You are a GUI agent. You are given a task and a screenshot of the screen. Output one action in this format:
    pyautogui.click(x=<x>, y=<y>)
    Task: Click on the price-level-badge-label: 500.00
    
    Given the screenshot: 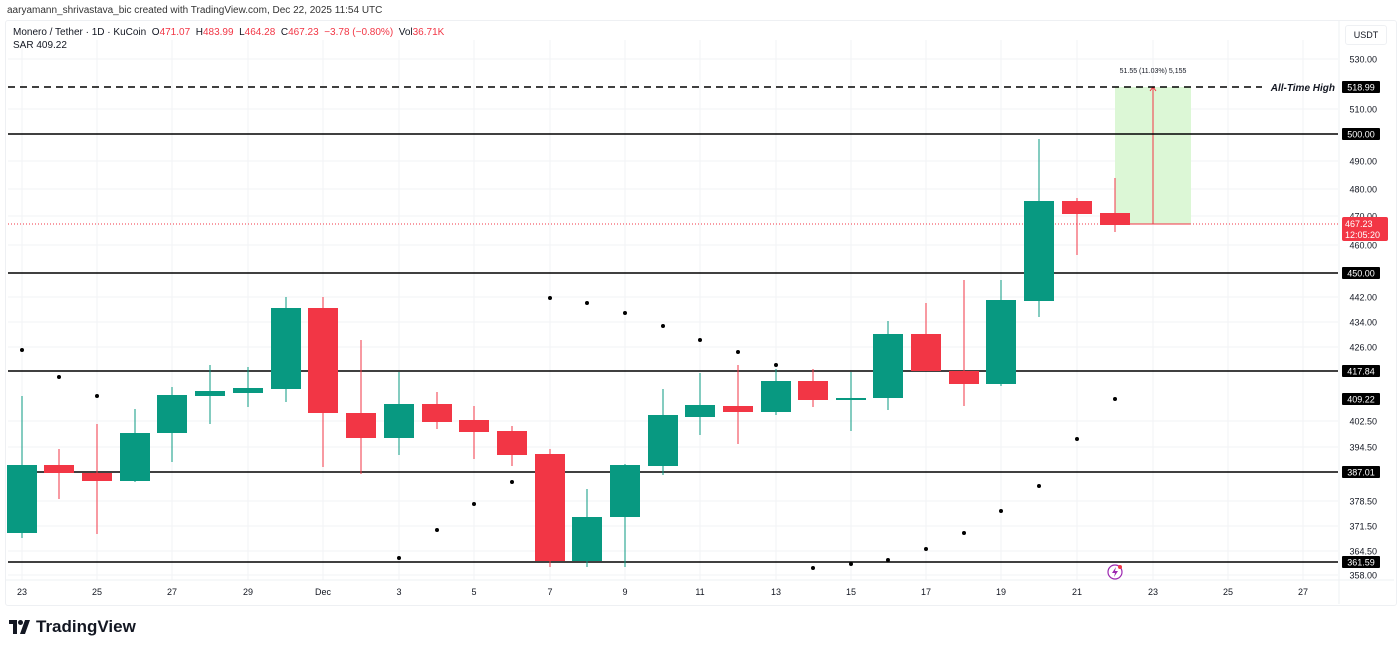 What is the action you would take?
    pyautogui.click(x=1361, y=135)
    